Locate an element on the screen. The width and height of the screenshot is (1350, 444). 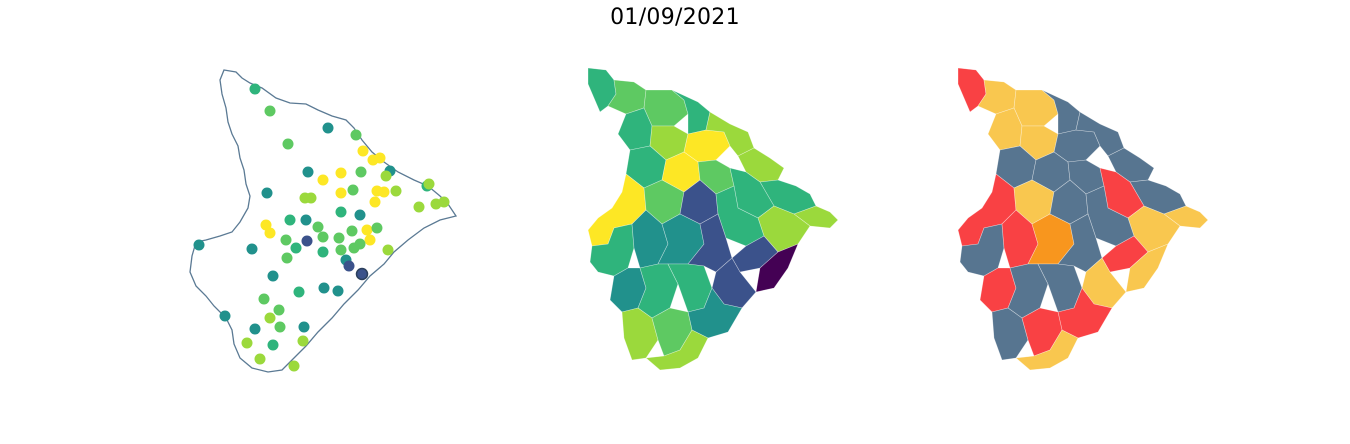
map-stations is located at coordinates (323, 221).